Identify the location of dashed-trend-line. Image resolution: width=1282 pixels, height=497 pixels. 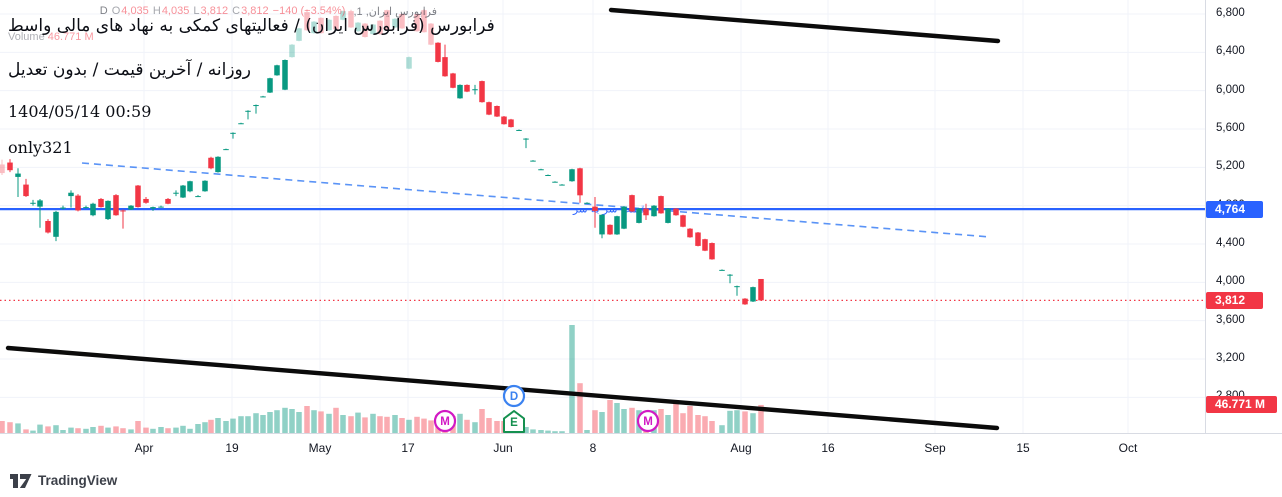
(536, 200).